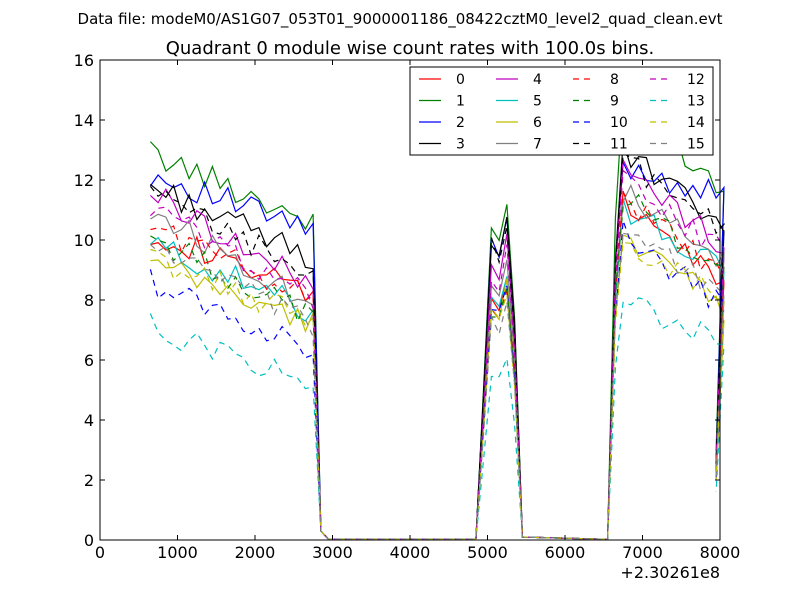  Describe the element at coordinates (565, 552) in the screenshot. I see `x-tick-label: 6000` at that location.